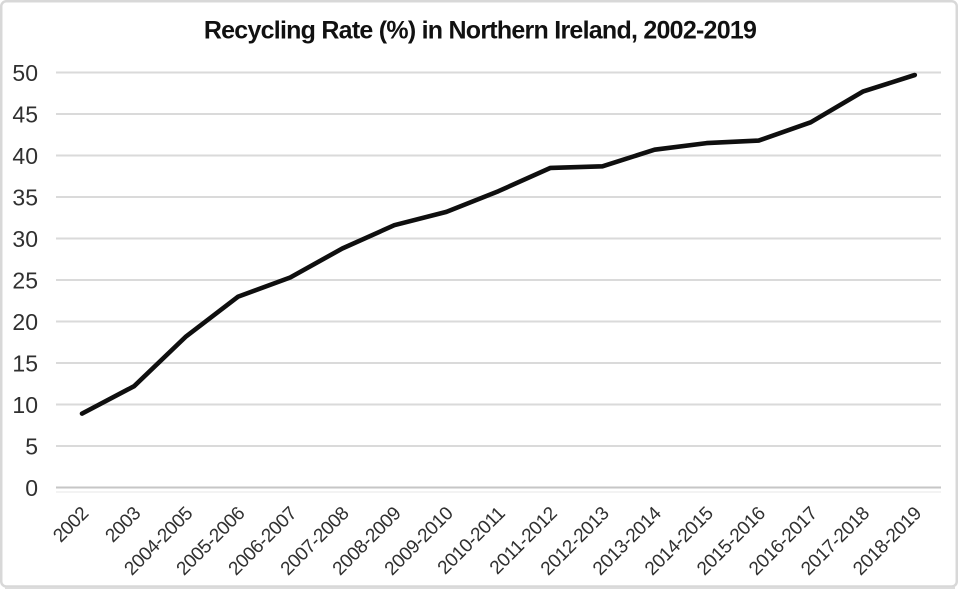 This screenshot has width=960, height=589. Describe the element at coordinates (25, 73) in the screenshot. I see `svg-text: 50` at that location.